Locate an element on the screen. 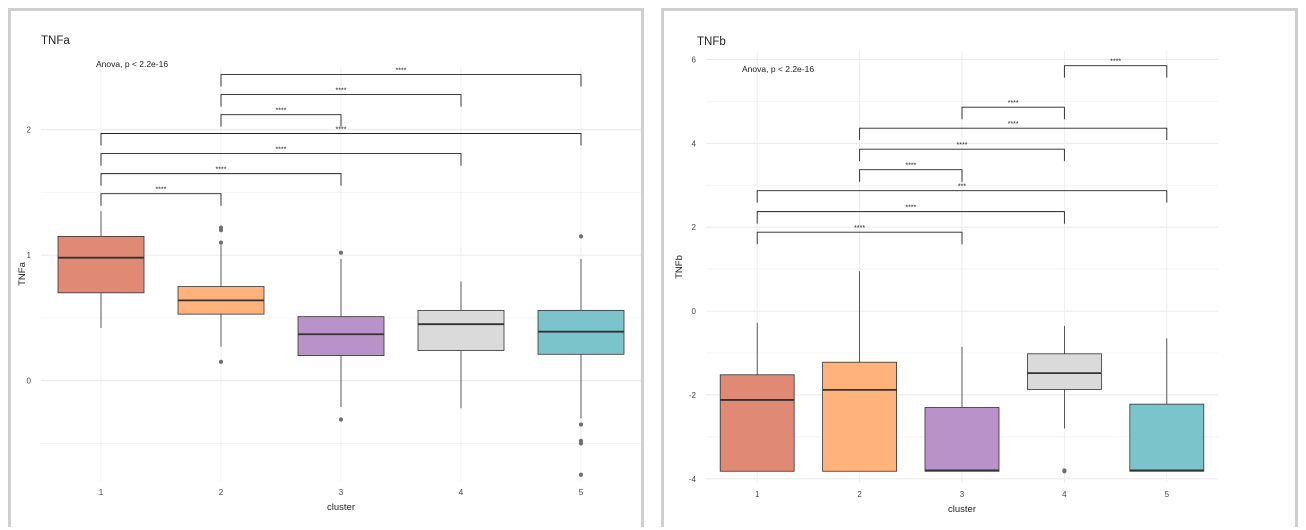 Image resolution: width=1306 pixels, height=530 pixels. y-tick-label: 1 is located at coordinates (29, 255).